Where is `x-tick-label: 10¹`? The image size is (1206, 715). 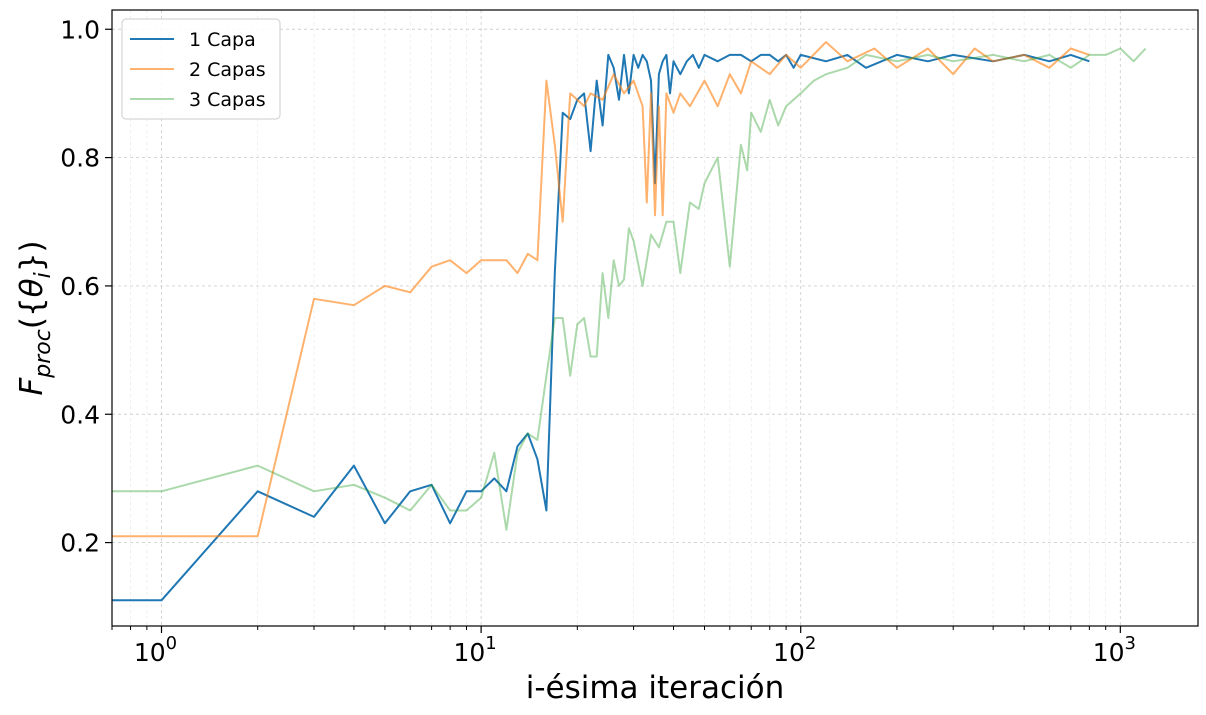
x-tick-label: 10¹ is located at coordinates (474, 650).